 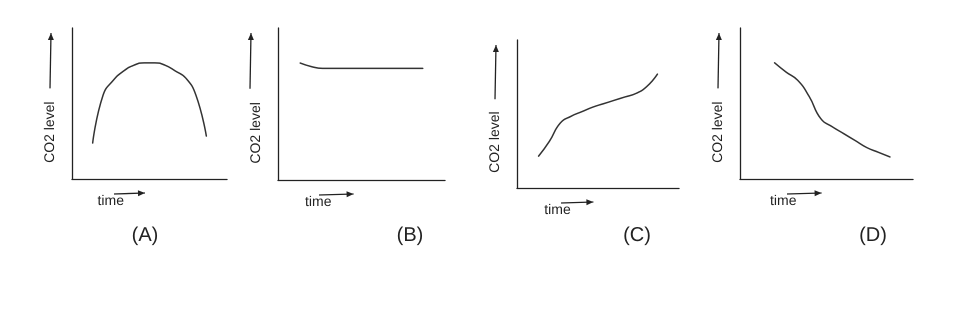 What do you see at coordinates (145, 235) in the screenshot?
I see `text: (A)` at bounding box center [145, 235].